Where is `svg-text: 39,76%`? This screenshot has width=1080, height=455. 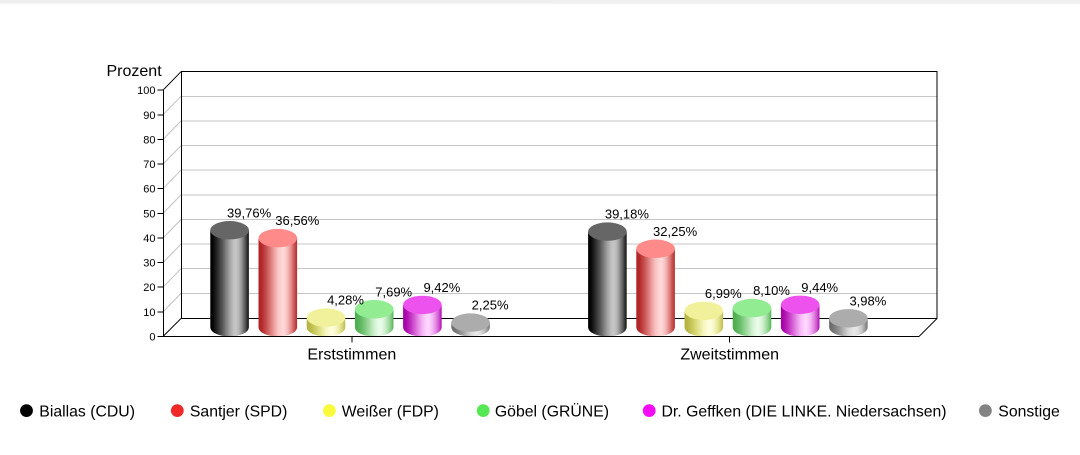 svg-text: 39,76% is located at coordinates (249, 212).